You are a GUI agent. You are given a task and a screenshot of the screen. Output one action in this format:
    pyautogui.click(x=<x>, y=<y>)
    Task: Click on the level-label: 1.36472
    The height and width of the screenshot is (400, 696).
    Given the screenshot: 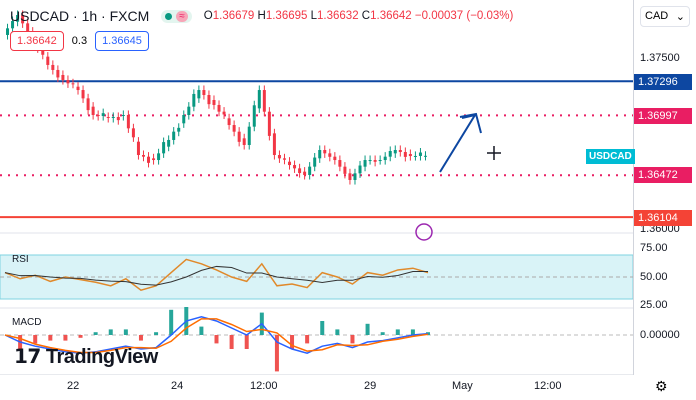 What is the action you would take?
    pyautogui.click(x=663, y=175)
    